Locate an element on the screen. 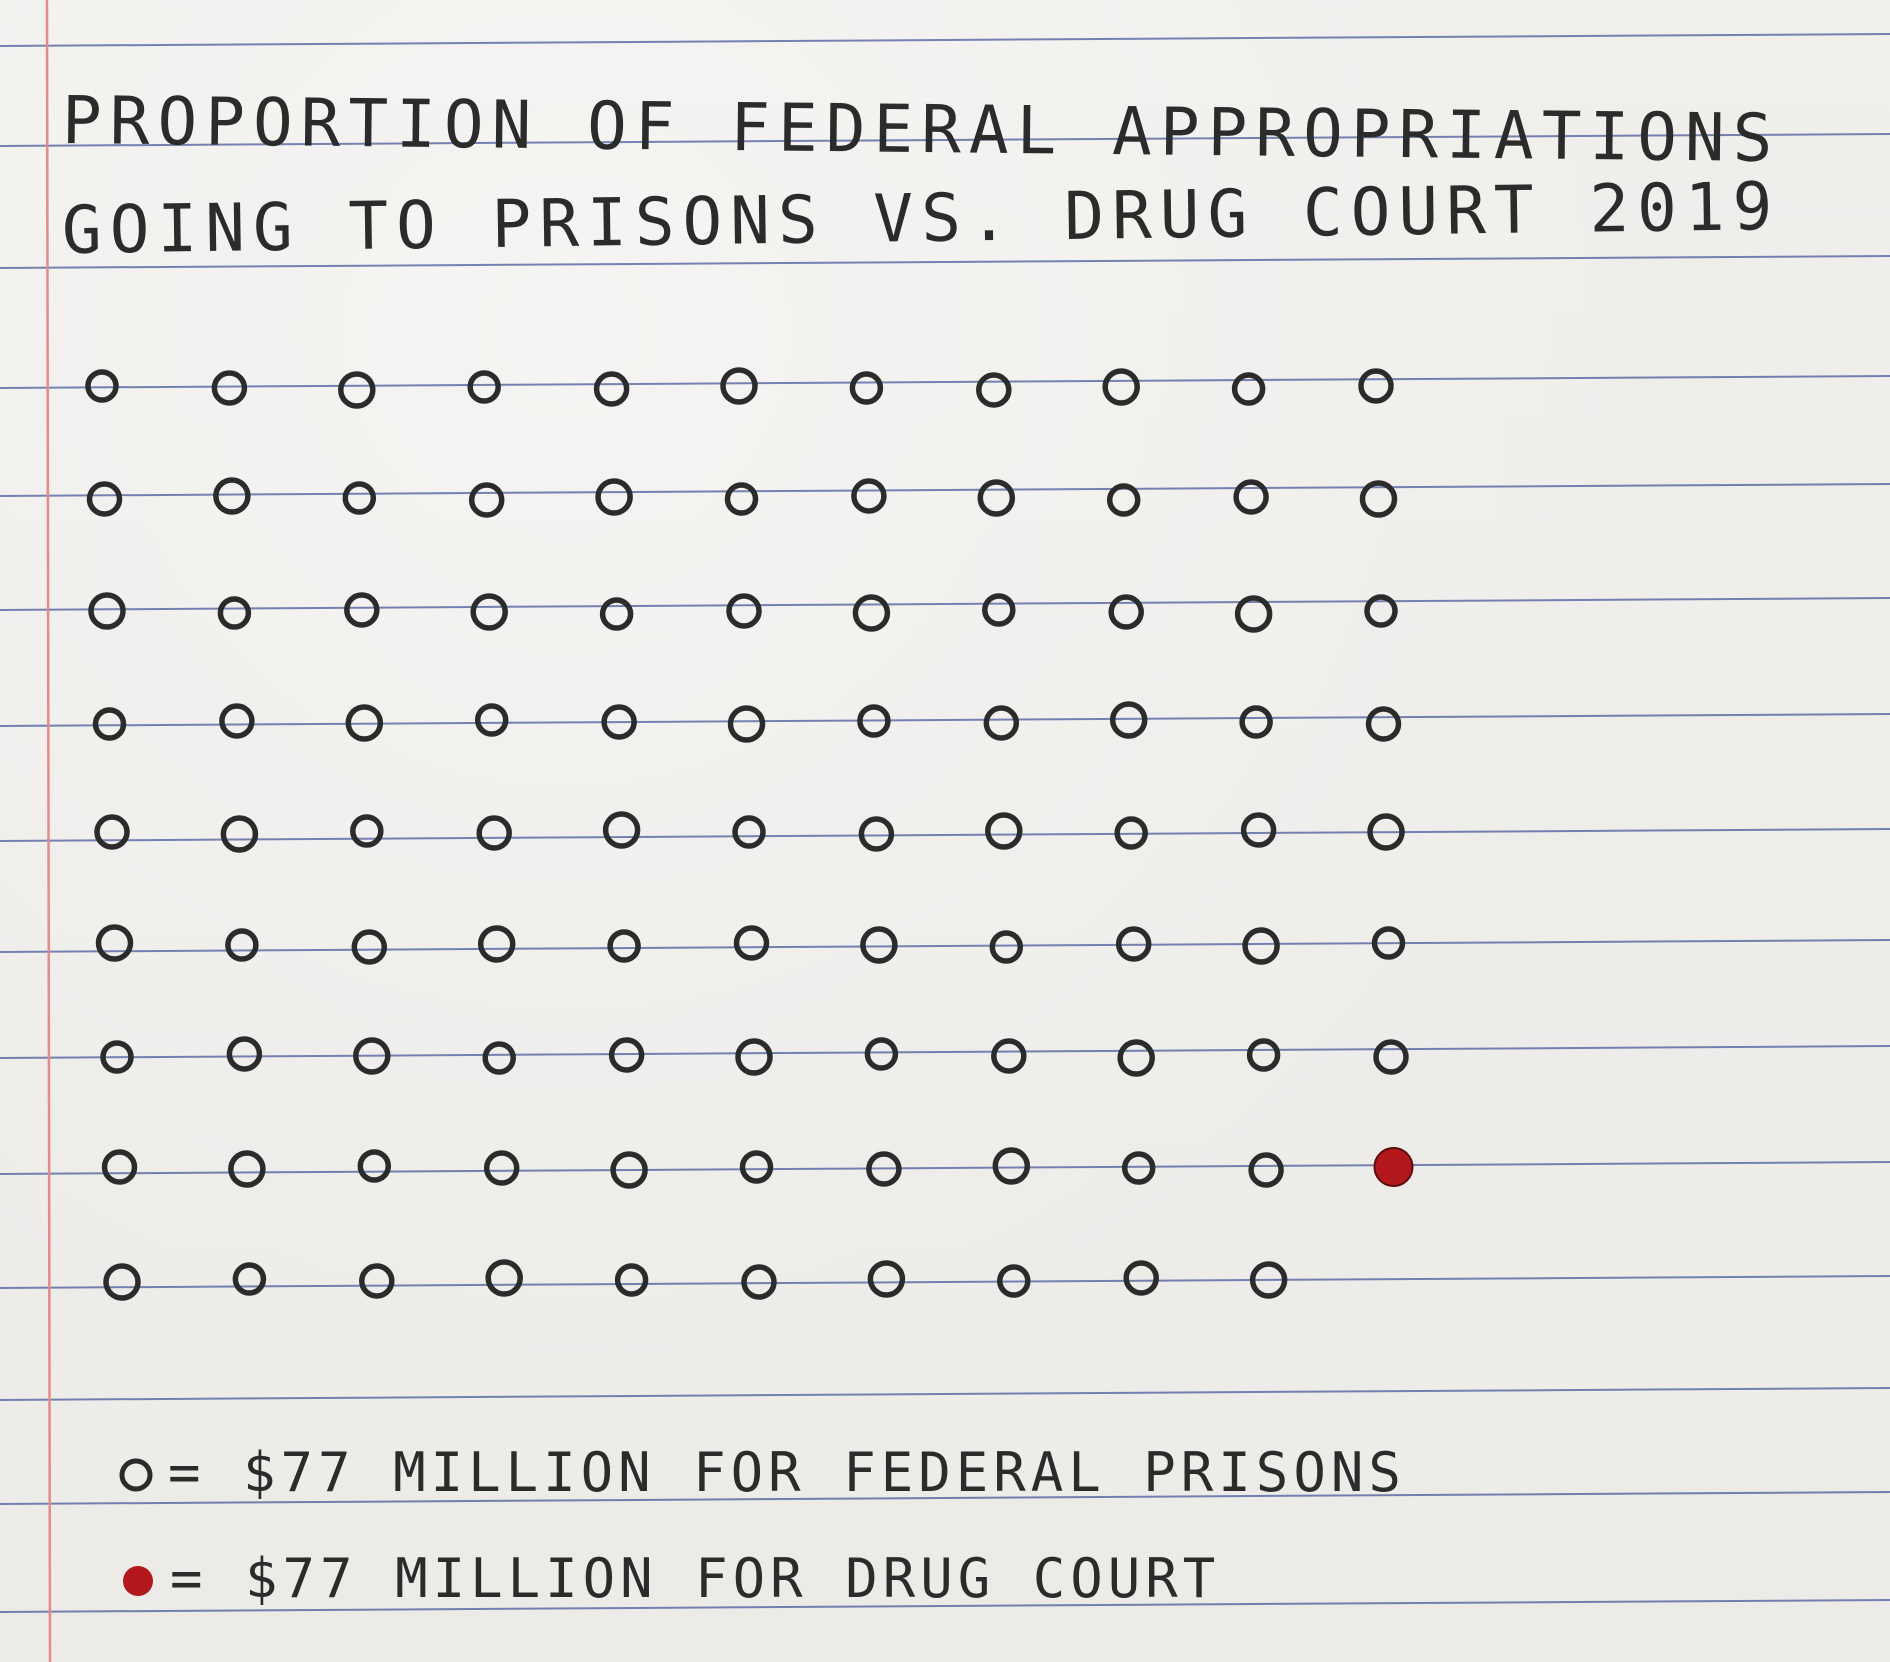 The height and width of the screenshot is (1662, 1890). legend-entry-federal-prisons: = $77 MILLION FOR FEDERAL PRISONS is located at coordinates (787, 1472).